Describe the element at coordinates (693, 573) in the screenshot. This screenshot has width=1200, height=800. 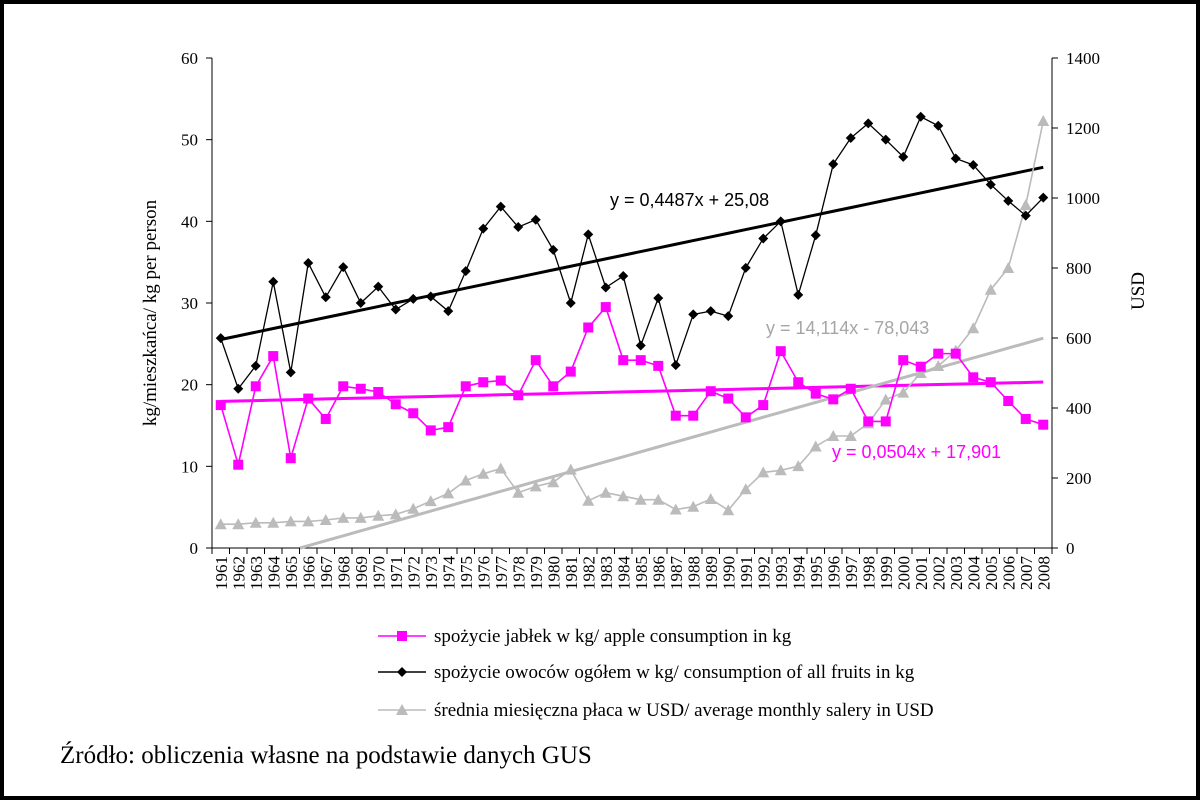
I see `x-tick-label: 1988` at that location.